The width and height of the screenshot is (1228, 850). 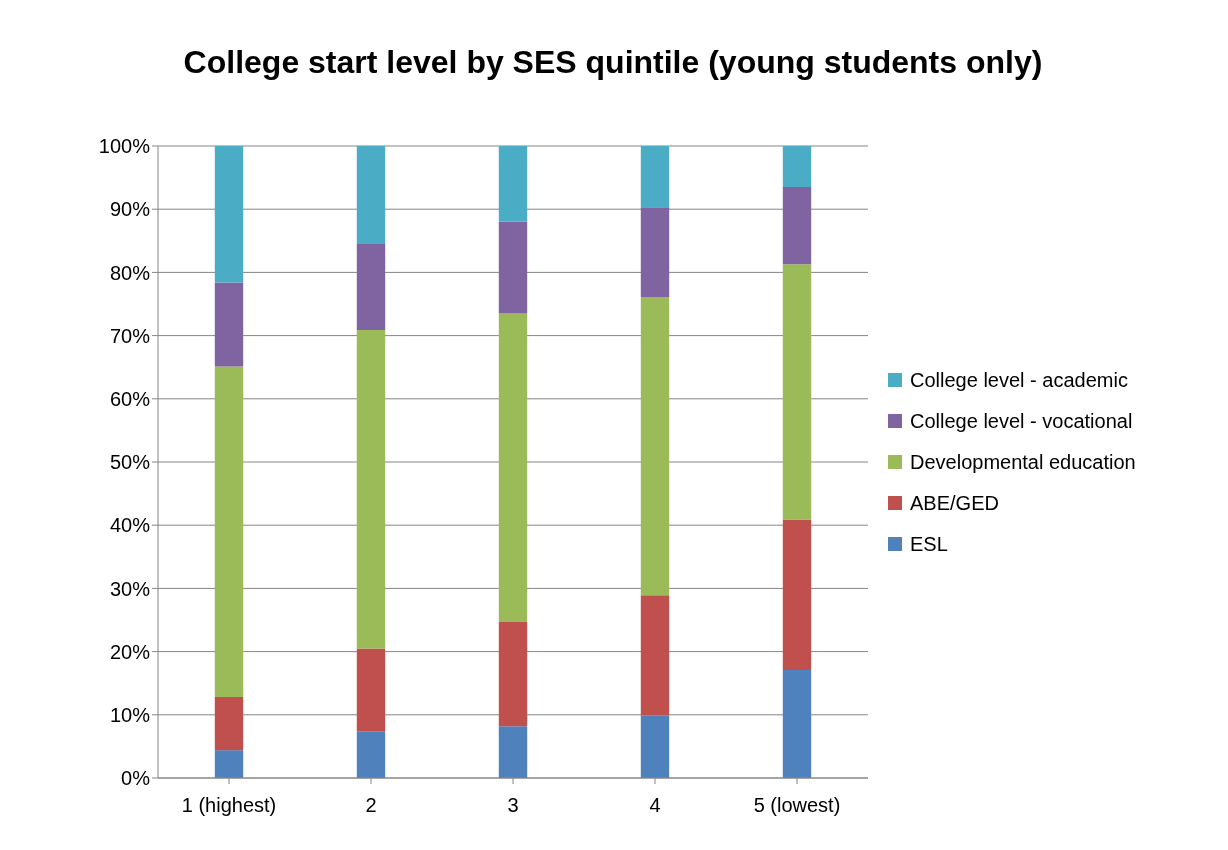 I want to click on x-tick-label: 4, so click(x=655, y=805).